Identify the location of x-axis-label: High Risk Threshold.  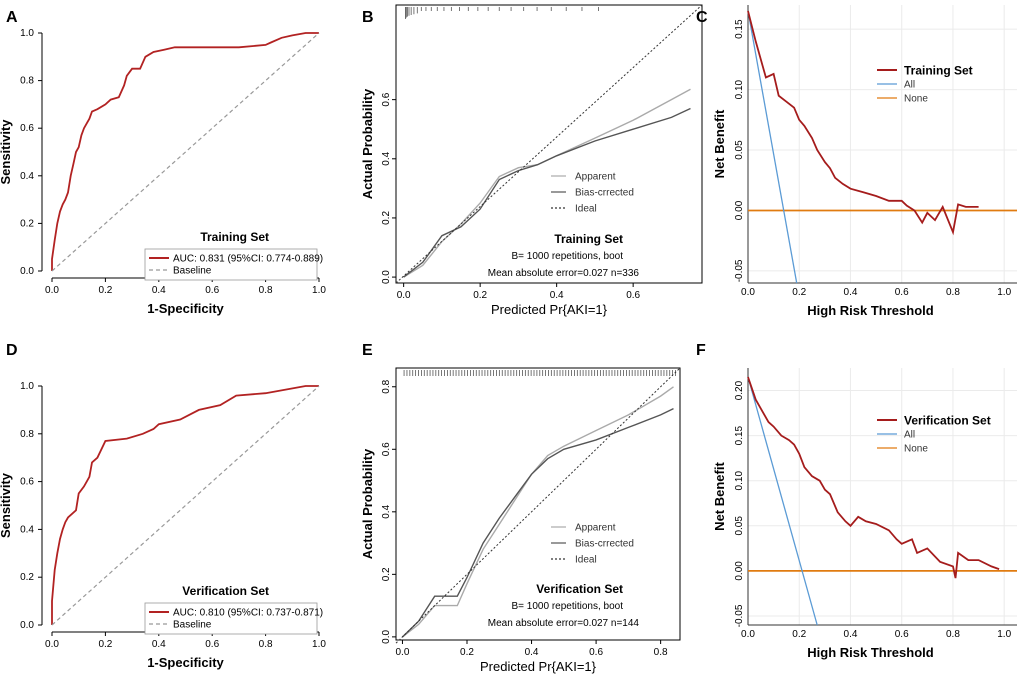
(870, 310).